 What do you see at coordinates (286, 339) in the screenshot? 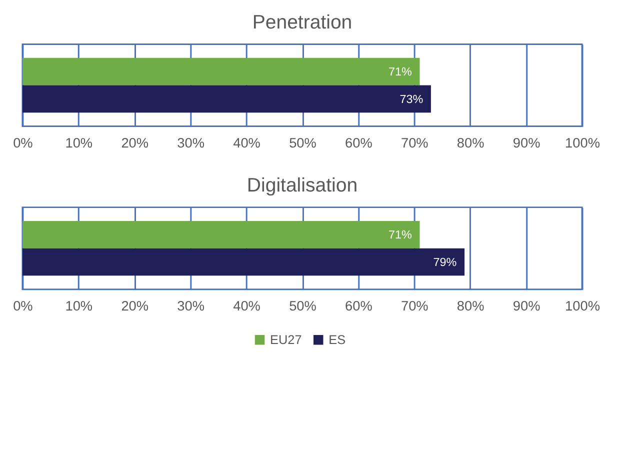
I see `legend-label: EU27` at bounding box center [286, 339].